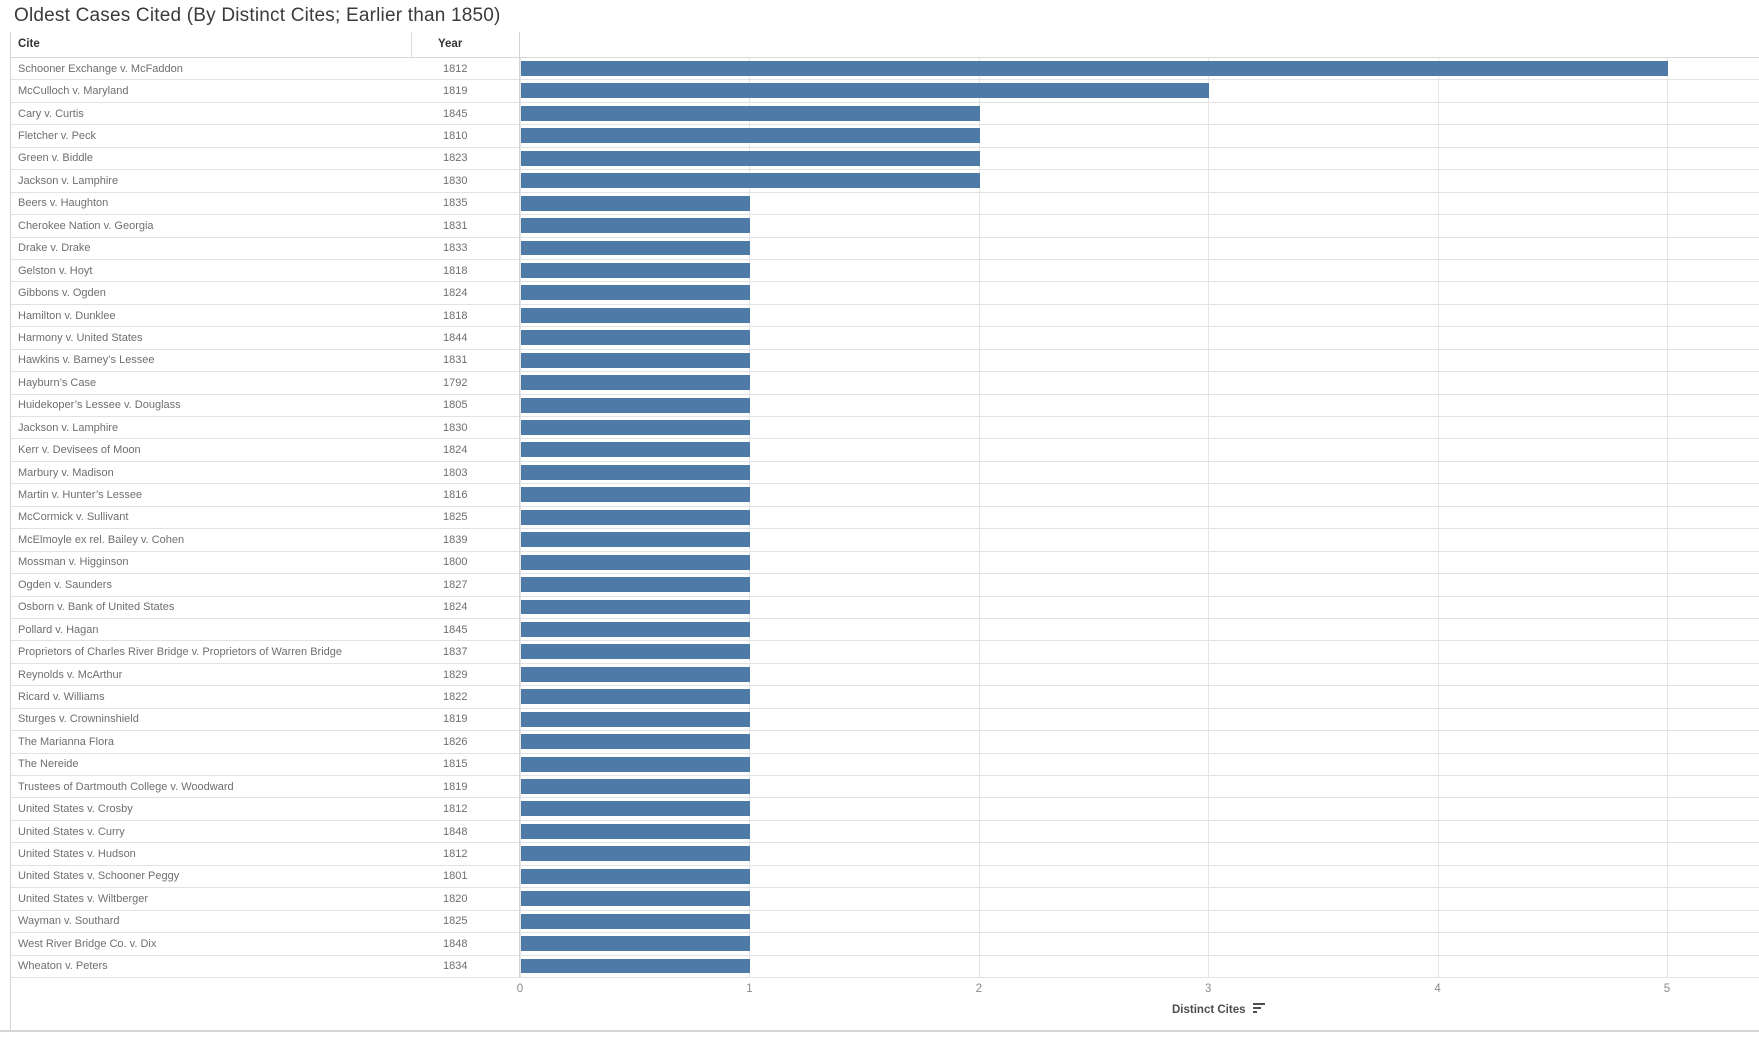  I want to click on year-label: 1816, so click(455, 495).